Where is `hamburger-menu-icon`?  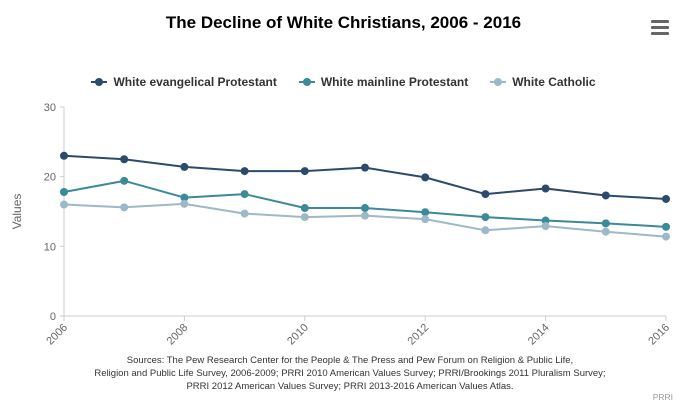 hamburger-menu-icon is located at coordinates (660, 28).